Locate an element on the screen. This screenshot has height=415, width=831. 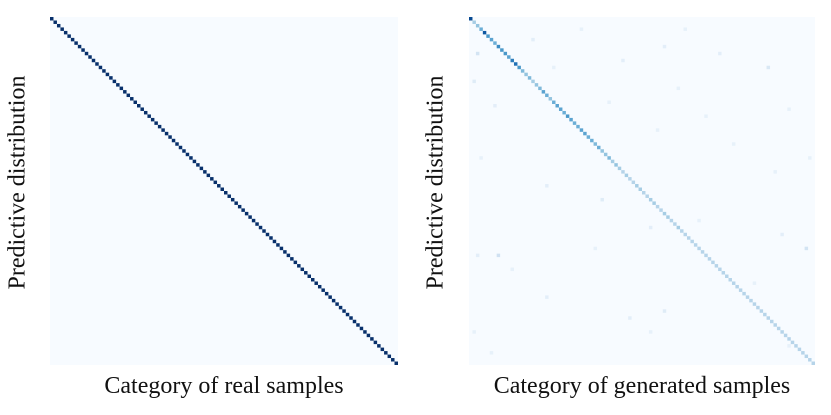
left-x-axis-label: Category of real samples is located at coordinates (224, 385).